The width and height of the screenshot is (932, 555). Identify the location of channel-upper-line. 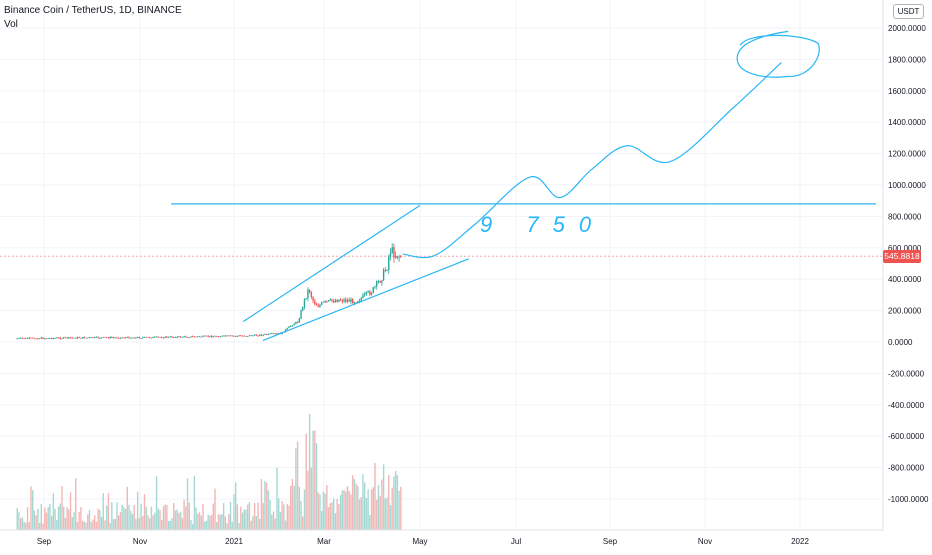
(331, 263).